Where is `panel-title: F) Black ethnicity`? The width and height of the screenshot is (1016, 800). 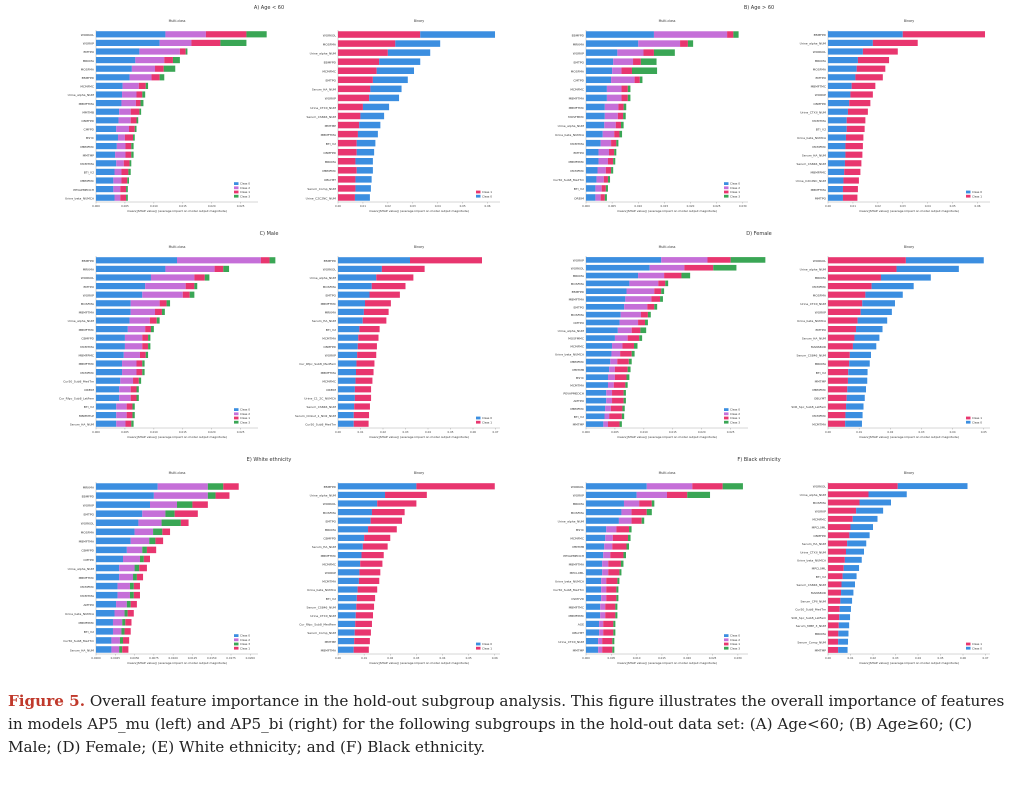
panel-title: F) Black ethnicity is located at coordinates (758, 460).